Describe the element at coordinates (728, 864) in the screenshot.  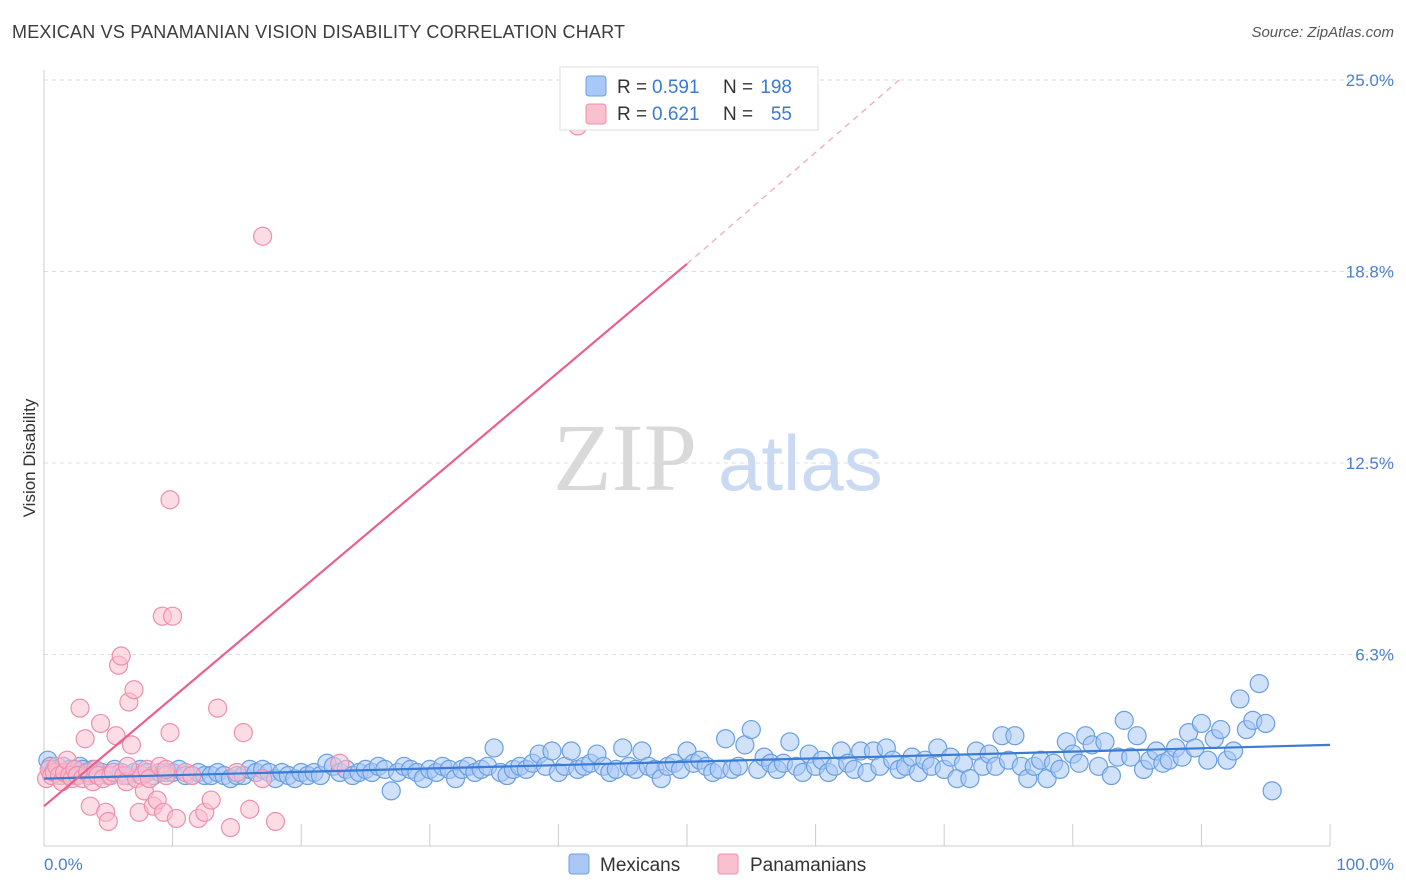
I see `bottom-legend-swatch-panamanians` at that location.